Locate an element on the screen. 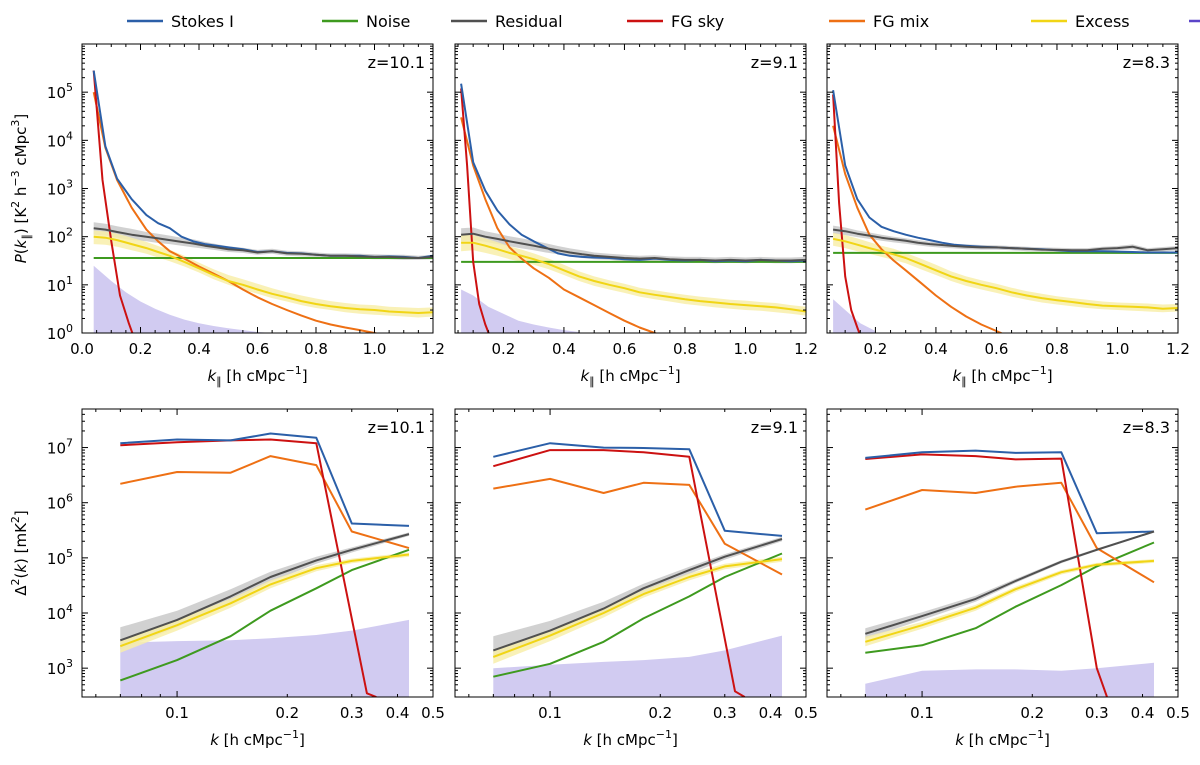 This screenshot has height=765, width=1200. legend-label-fg-sky: FG sky is located at coordinates (697, 21).